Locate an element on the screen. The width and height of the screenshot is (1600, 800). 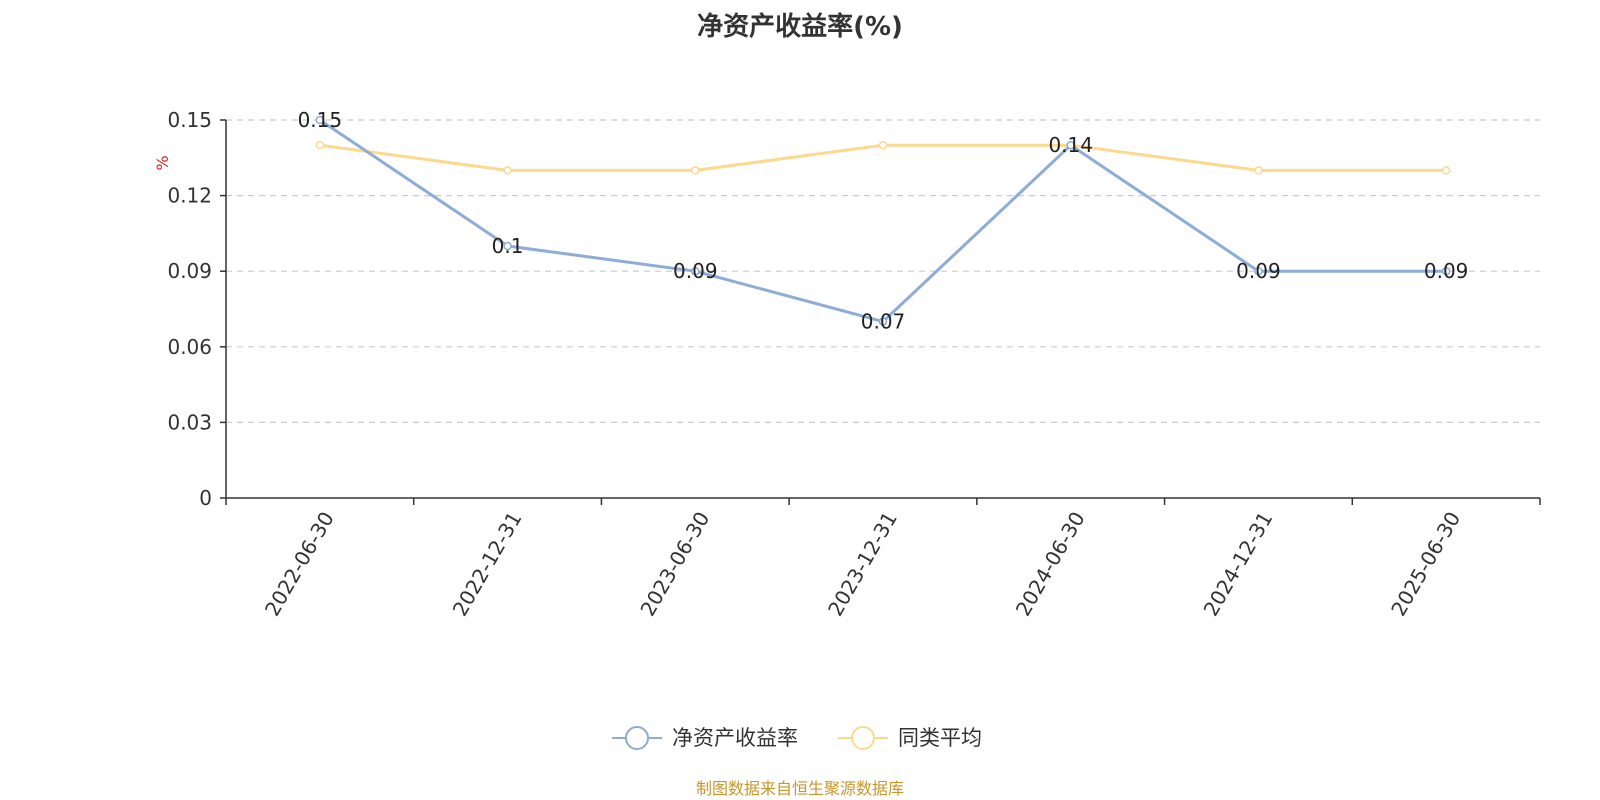
legend-label: 净资产收益率 is located at coordinates (735, 738).